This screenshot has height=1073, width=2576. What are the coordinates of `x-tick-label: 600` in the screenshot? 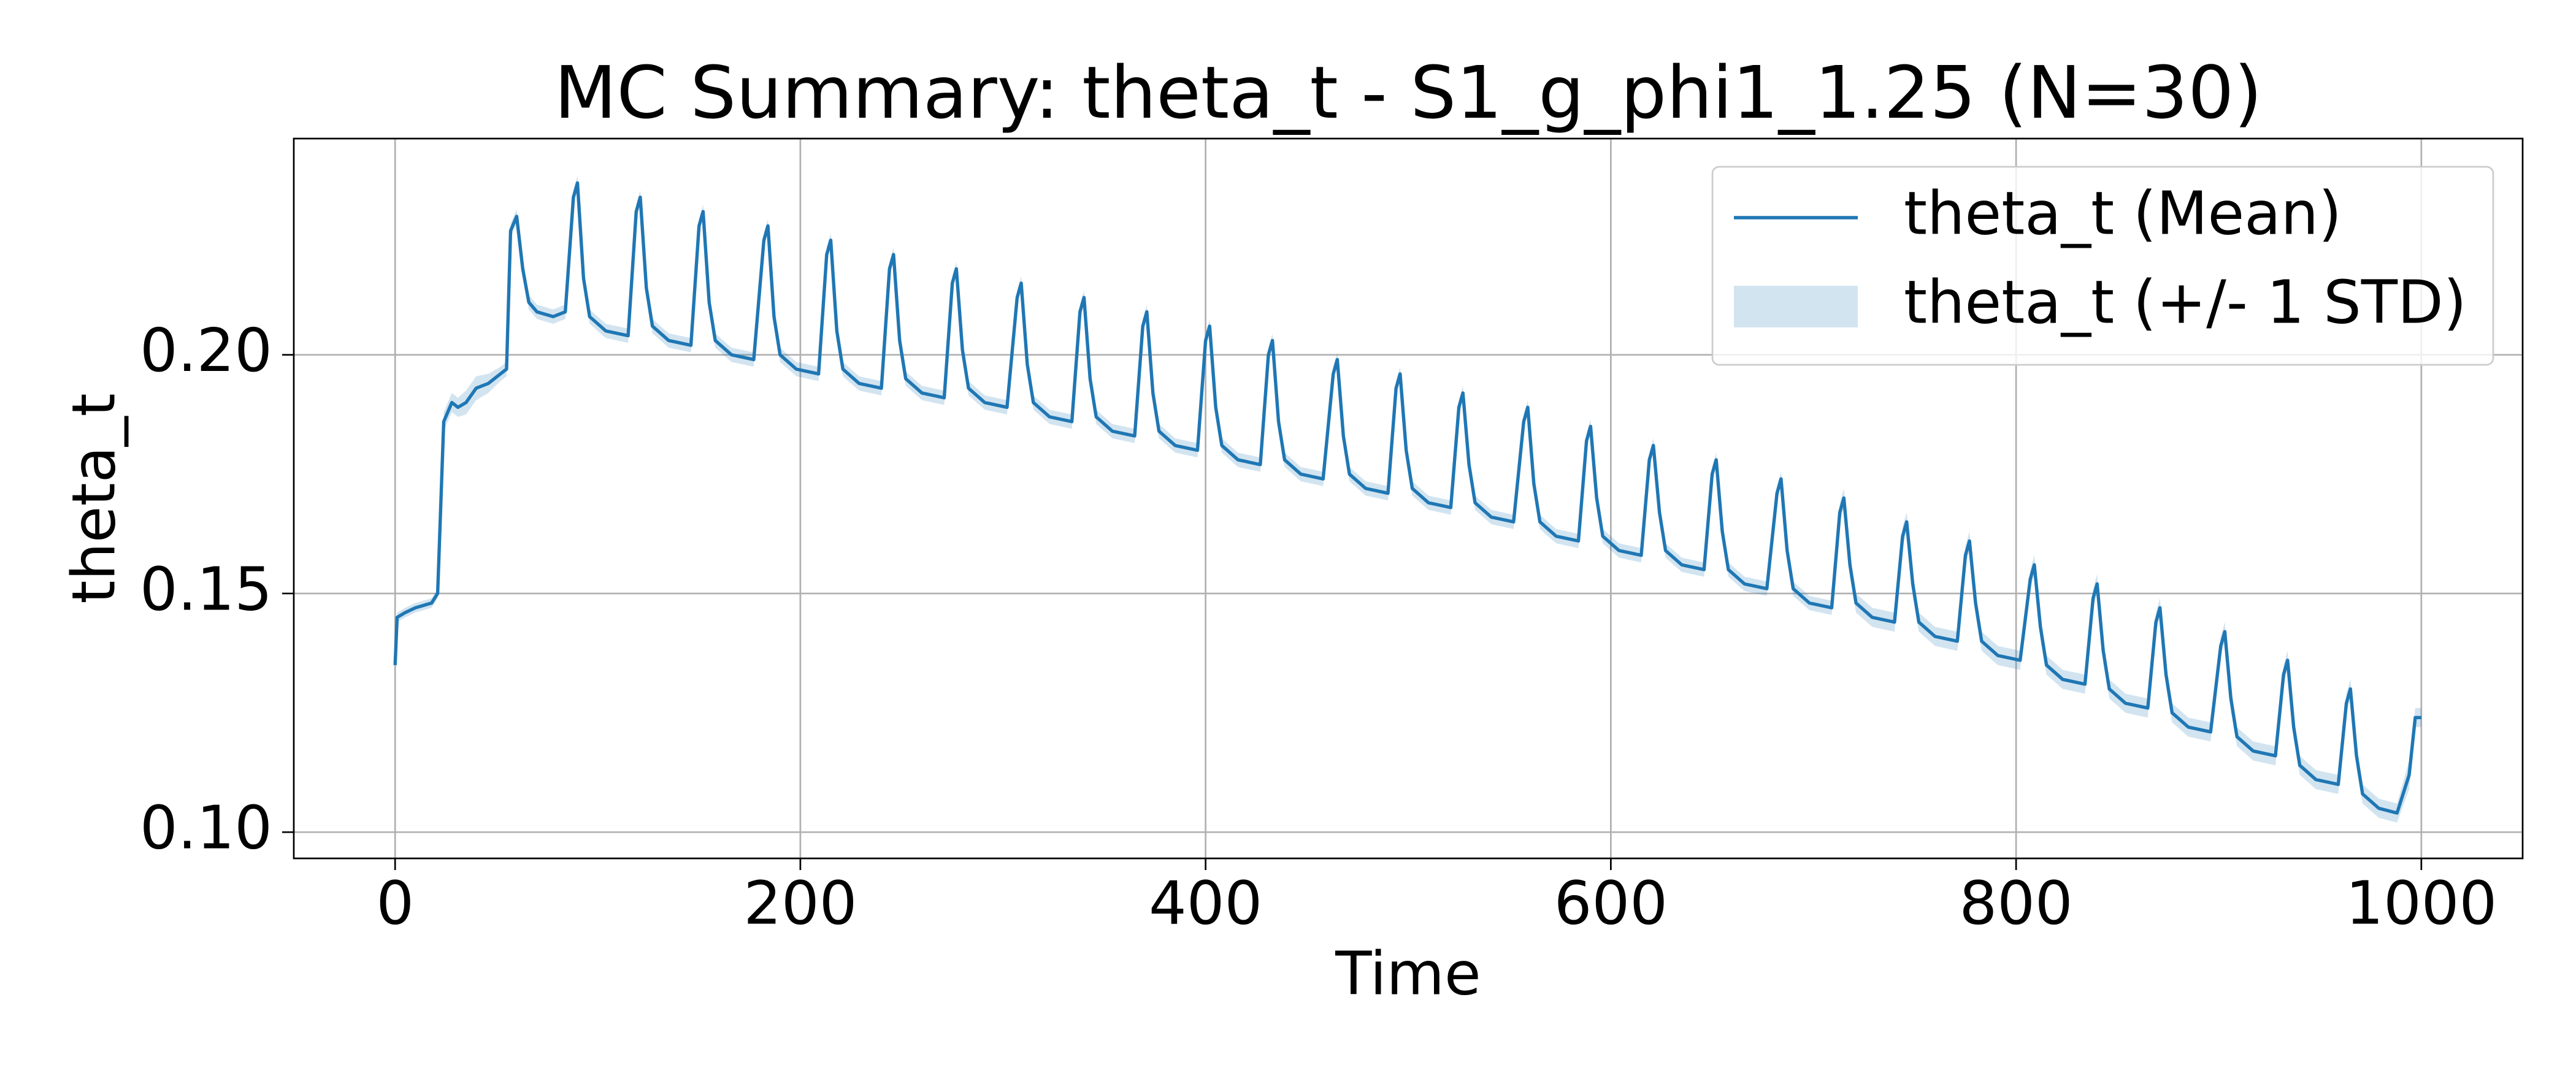 It's located at (1611, 902).